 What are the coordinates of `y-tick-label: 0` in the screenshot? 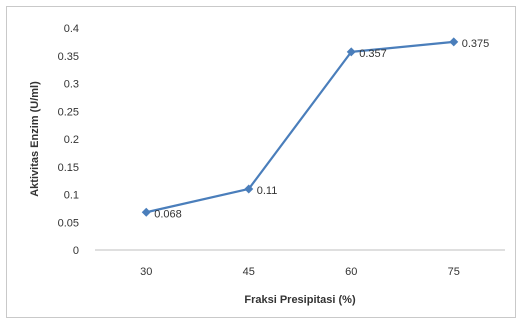 It's located at (76, 251).